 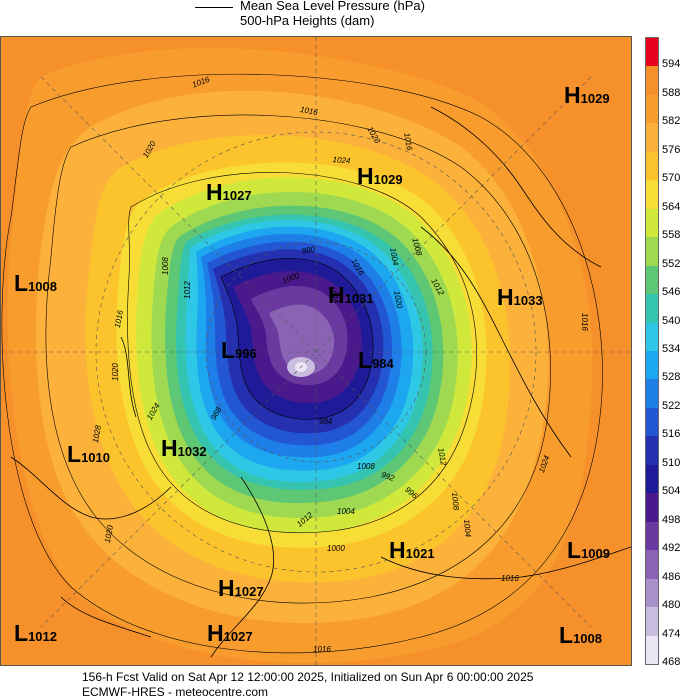 What do you see at coordinates (588, 550) in the screenshot?
I see `pressure-center-label: L1009` at bounding box center [588, 550].